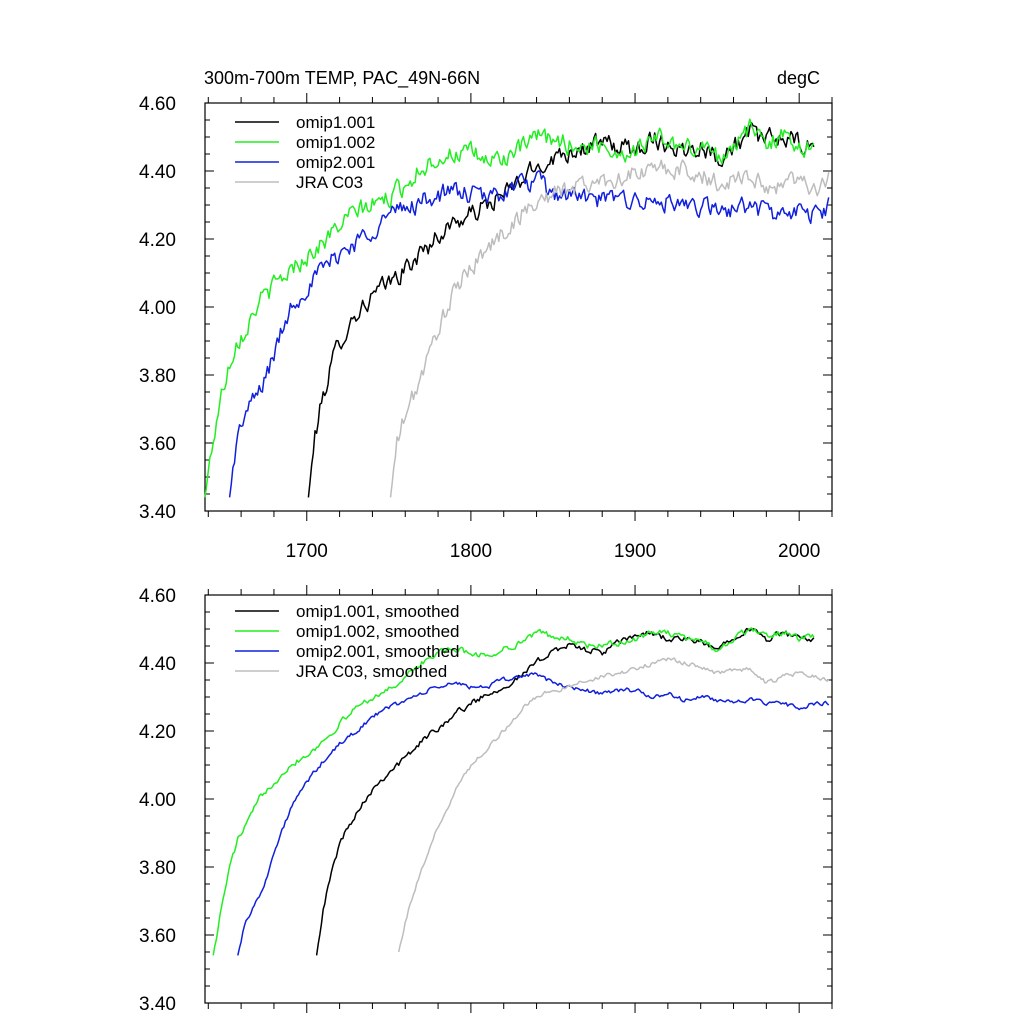 This screenshot has width=1024, height=1024. What do you see at coordinates (798, 78) in the screenshot?
I see `units-label: degC` at bounding box center [798, 78].